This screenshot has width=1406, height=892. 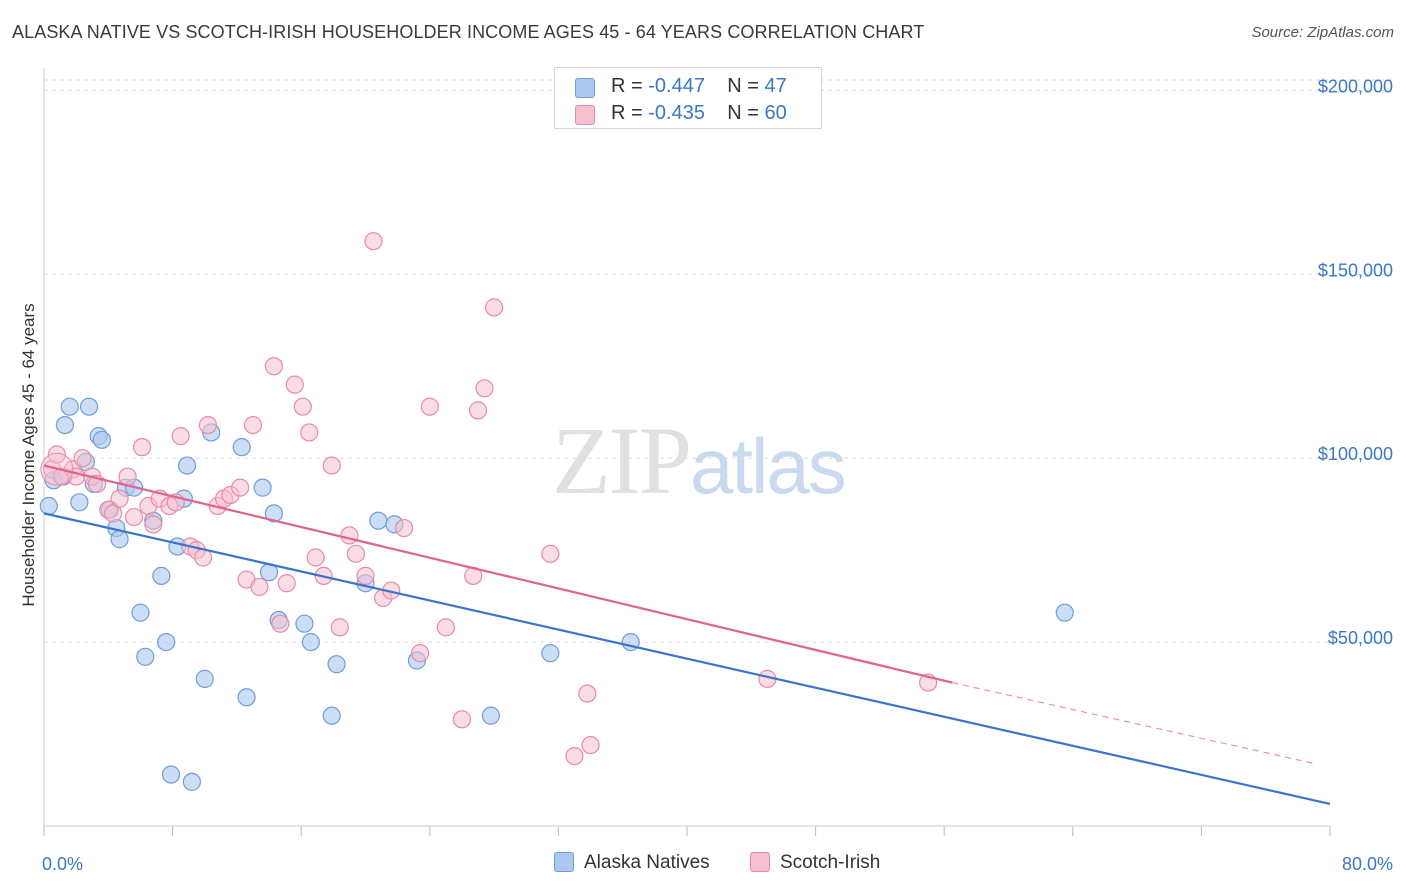 What do you see at coordinates (564, 862) in the screenshot?
I see `bottom-legend-swatch-blue` at bounding box center [564, 862].